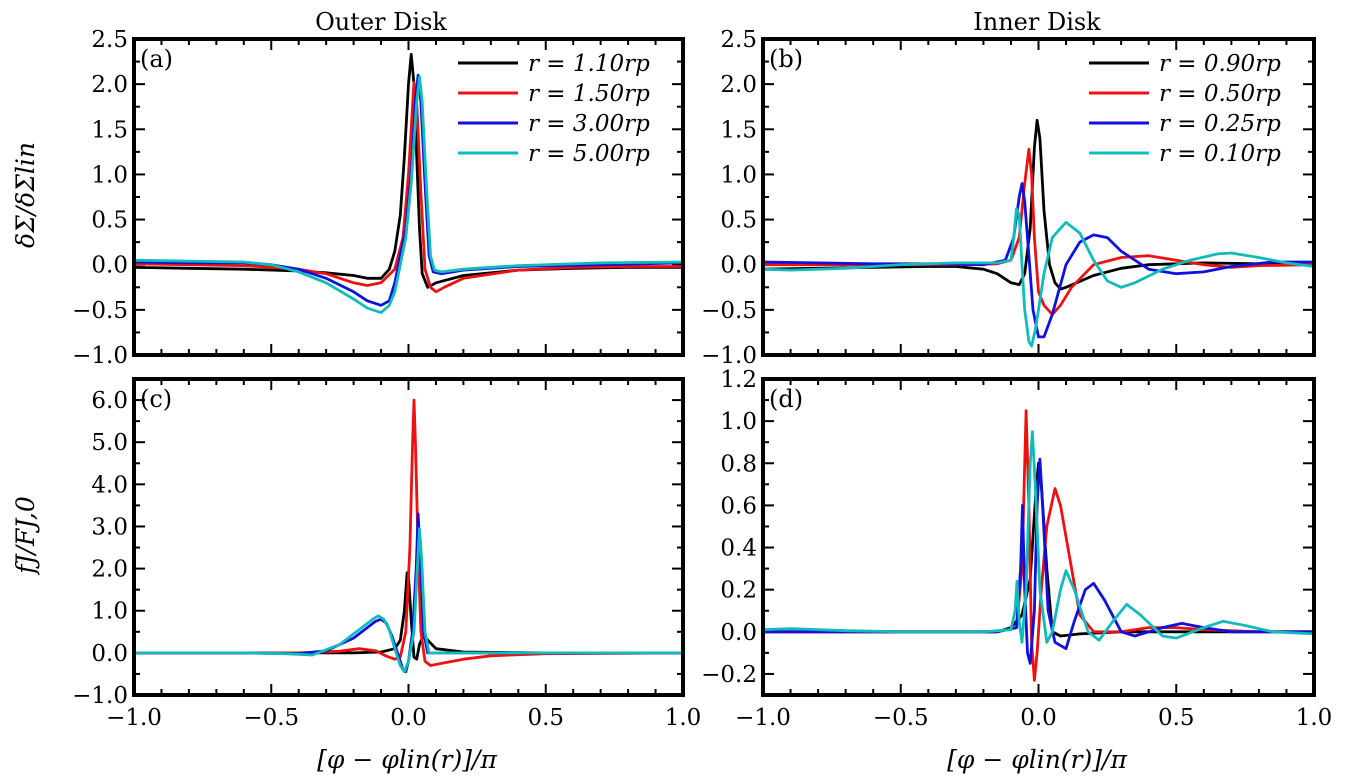 Image resolution: width=1348 pixels, height=779 pixels. Describe the element at coordinates (1220, 64) in the screenshot. I see `panel-b-legend-label: r = 0.90rp` at that location.